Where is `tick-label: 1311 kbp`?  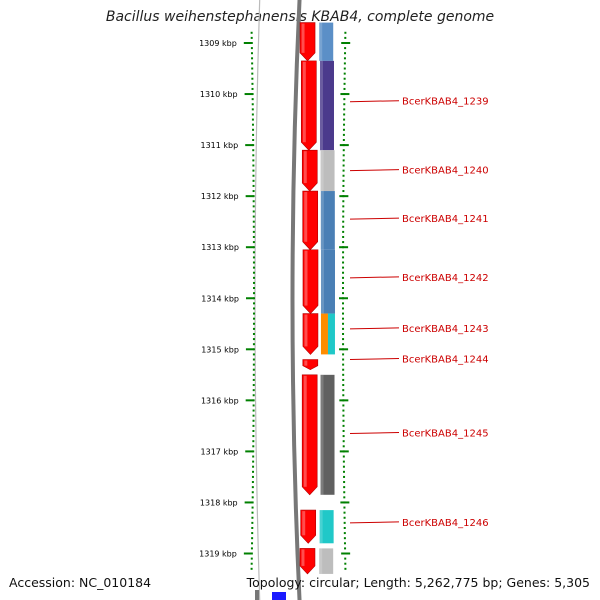
tick-label: 1311 kbp is located at coordinates (219, 145).